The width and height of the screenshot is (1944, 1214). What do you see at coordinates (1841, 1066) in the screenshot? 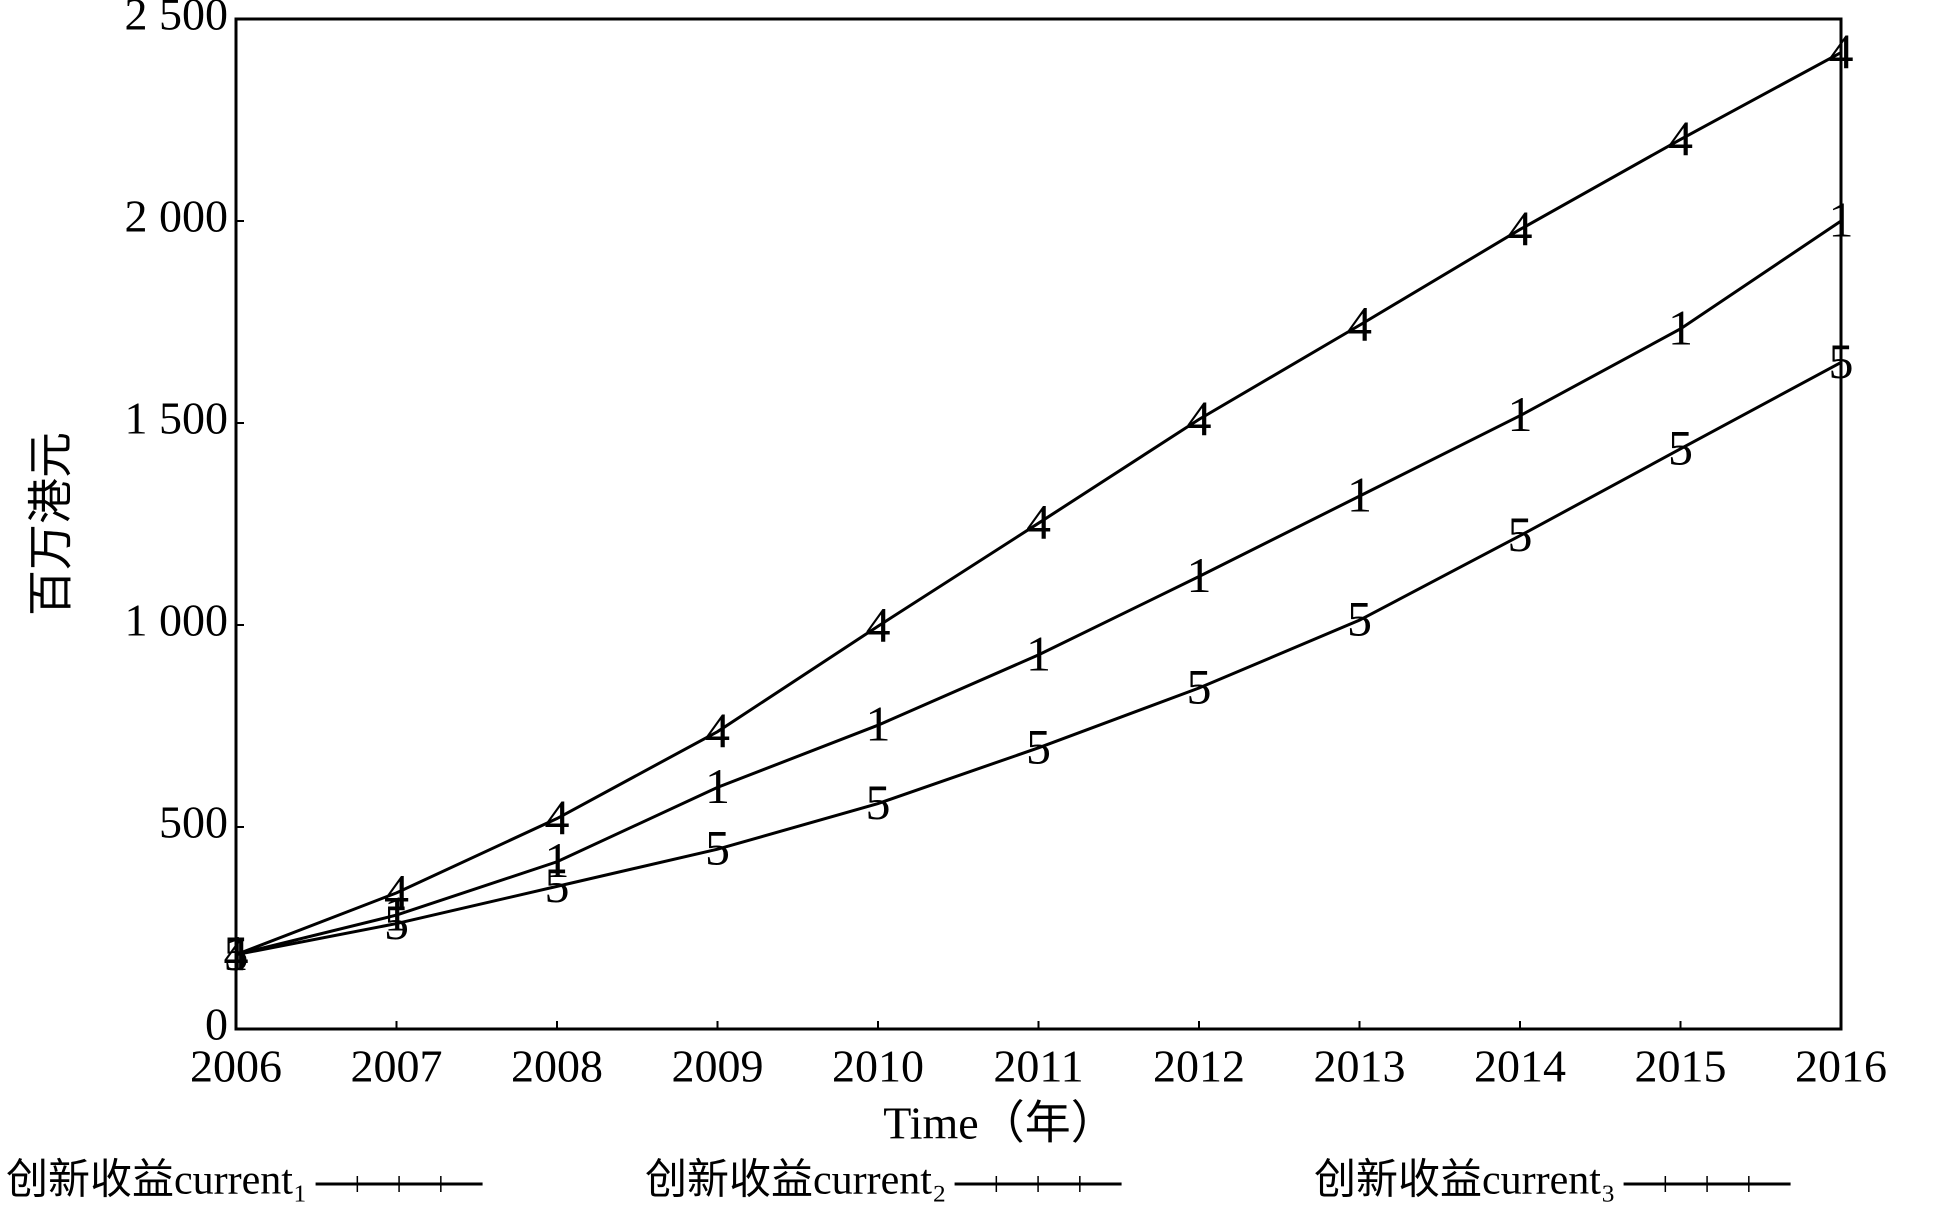
I see `x-tick-label: 2016` at bounding box center [1841, 1066].